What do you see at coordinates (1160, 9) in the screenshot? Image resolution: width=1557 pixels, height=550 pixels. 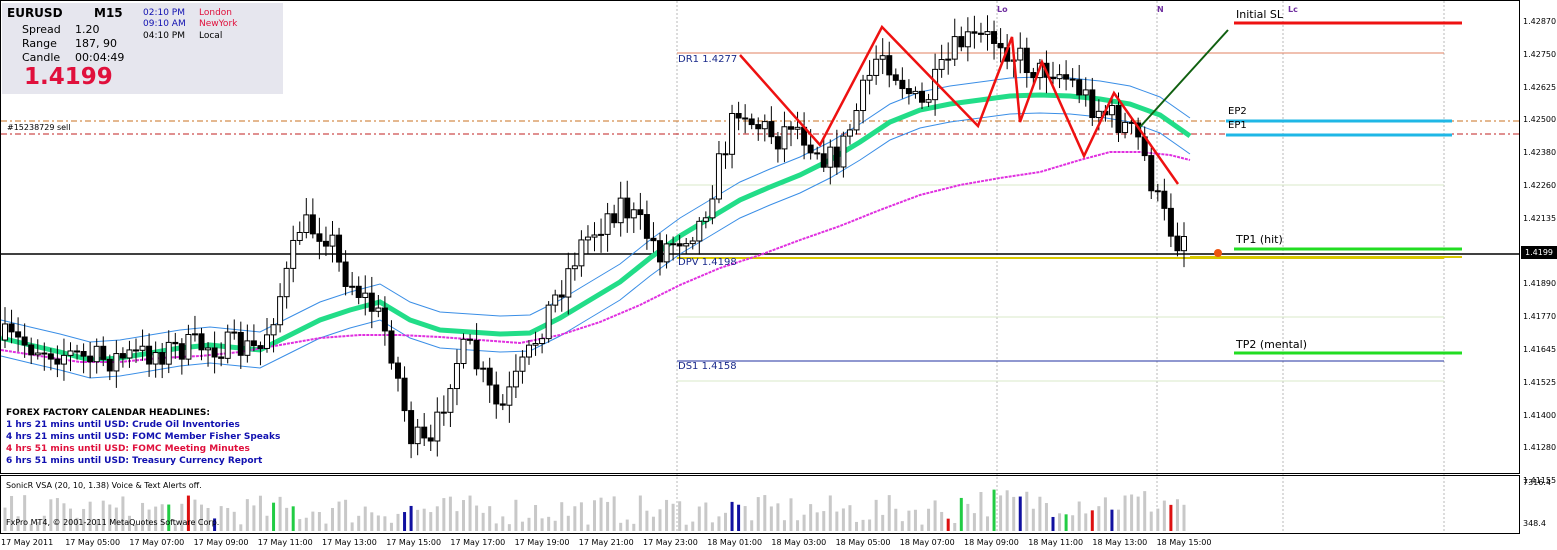 I see `session-marker-n: N` at bounding box center [1160, 9].